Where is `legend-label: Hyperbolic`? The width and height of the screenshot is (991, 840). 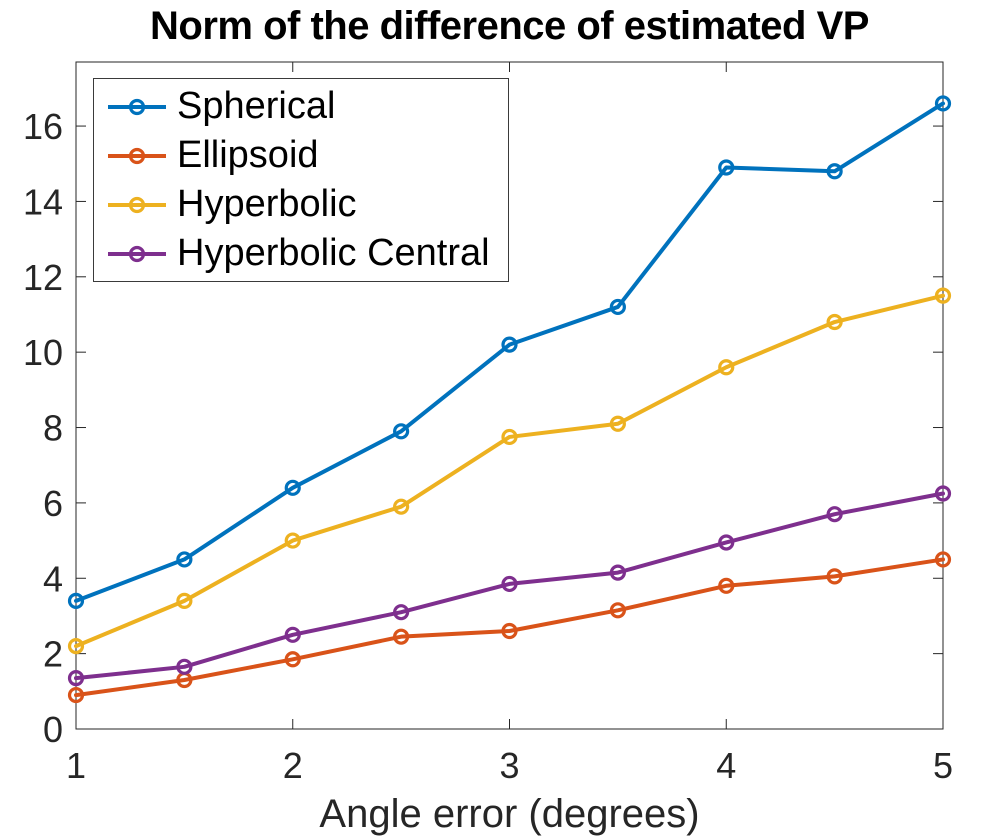 legend-label: Hyperbolic is located at coordinates (267, 204).